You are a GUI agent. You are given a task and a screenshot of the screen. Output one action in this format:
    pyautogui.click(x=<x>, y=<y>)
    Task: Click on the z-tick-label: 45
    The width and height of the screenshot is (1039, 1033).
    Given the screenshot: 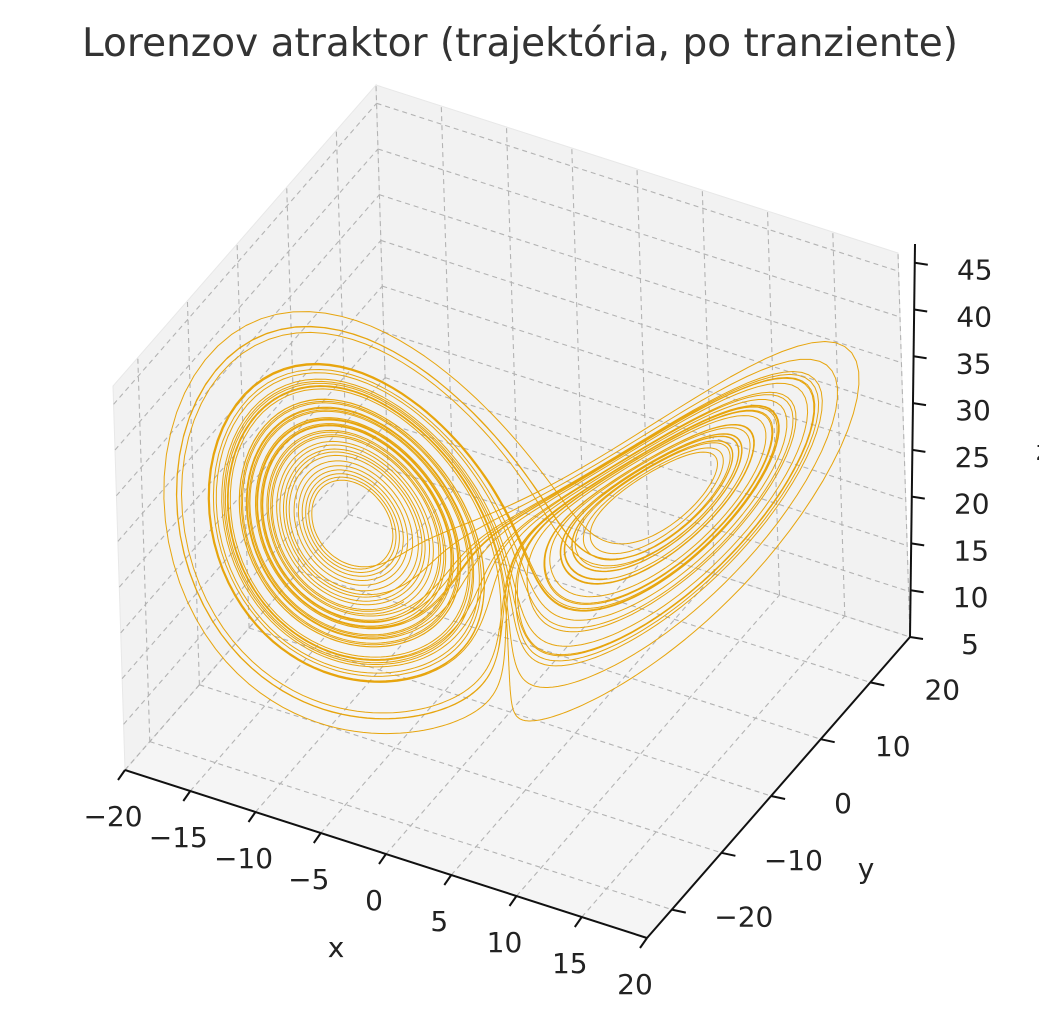 What is the action you would take?
    pyautogui.click(x=975, y=270)
    